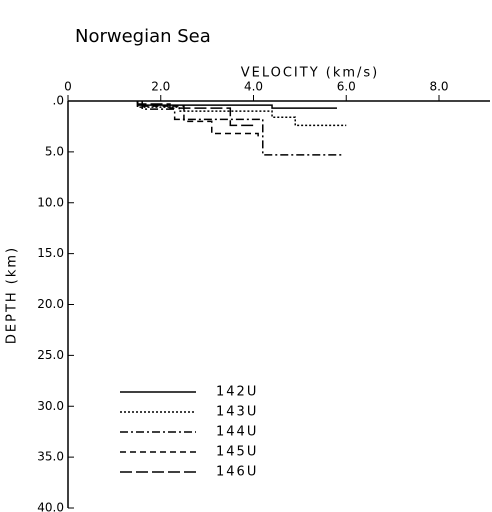 This screenshot has width=492, height=512. What do you see at coordinates (50, 506) in the screenshot?
I see `y-tick-label: 40.0` at bounding box center [50, 506].